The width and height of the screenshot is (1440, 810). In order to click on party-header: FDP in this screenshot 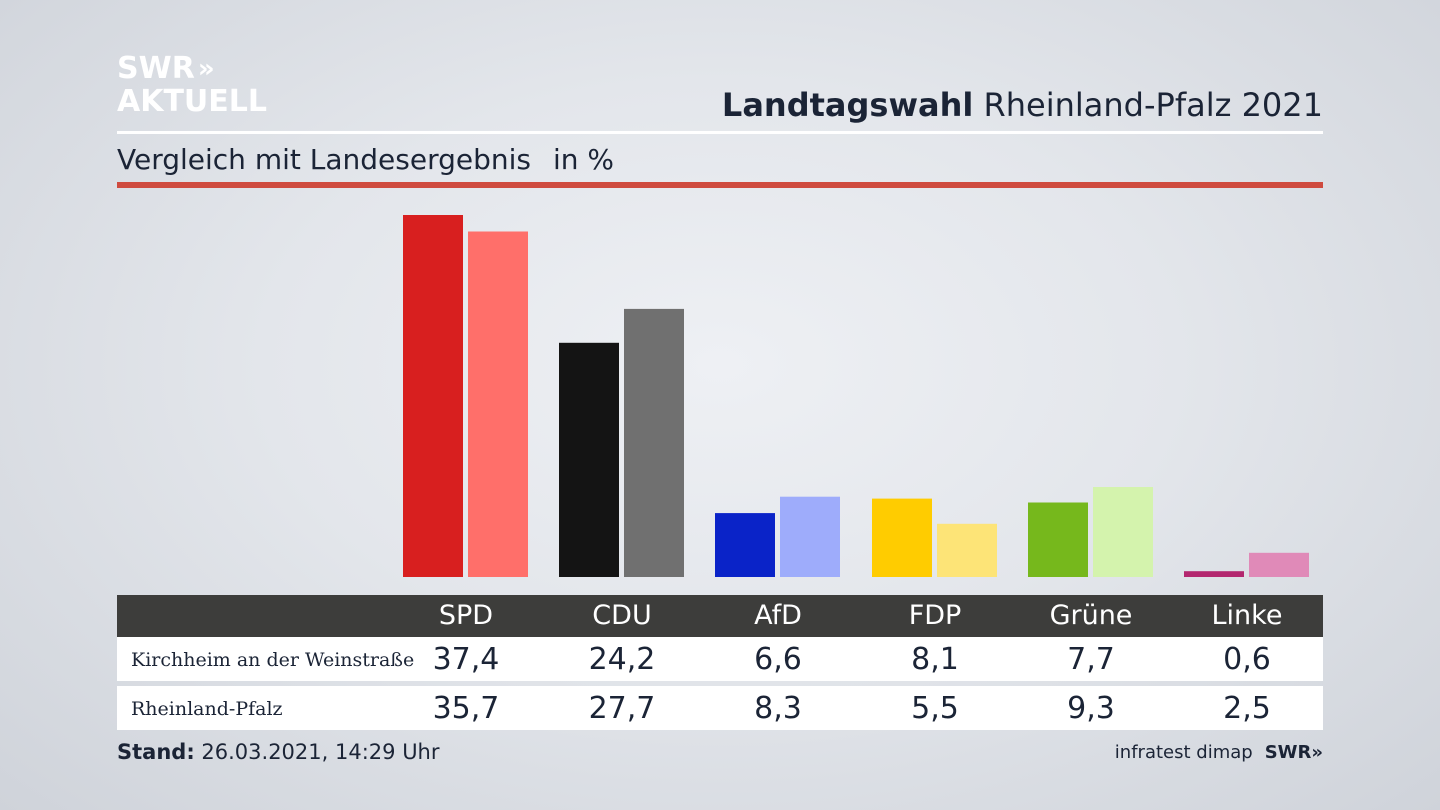, I will do `click(935, 615)`.